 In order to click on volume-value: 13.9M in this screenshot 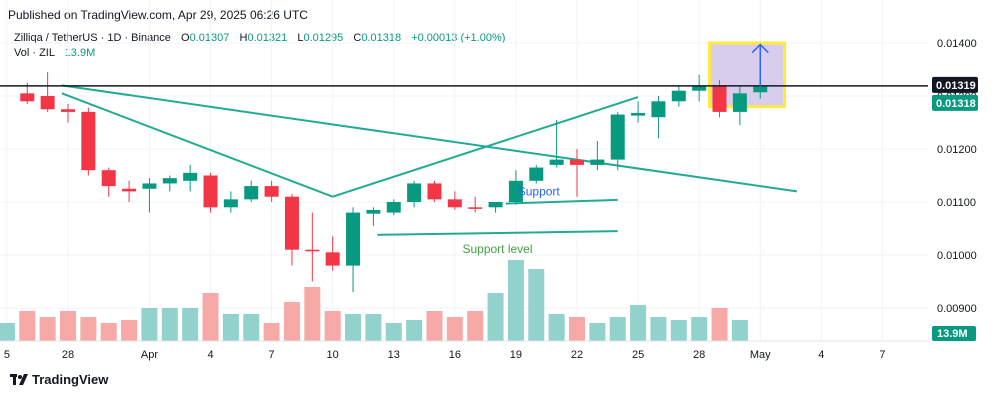, I will do `click(80, 53)`.